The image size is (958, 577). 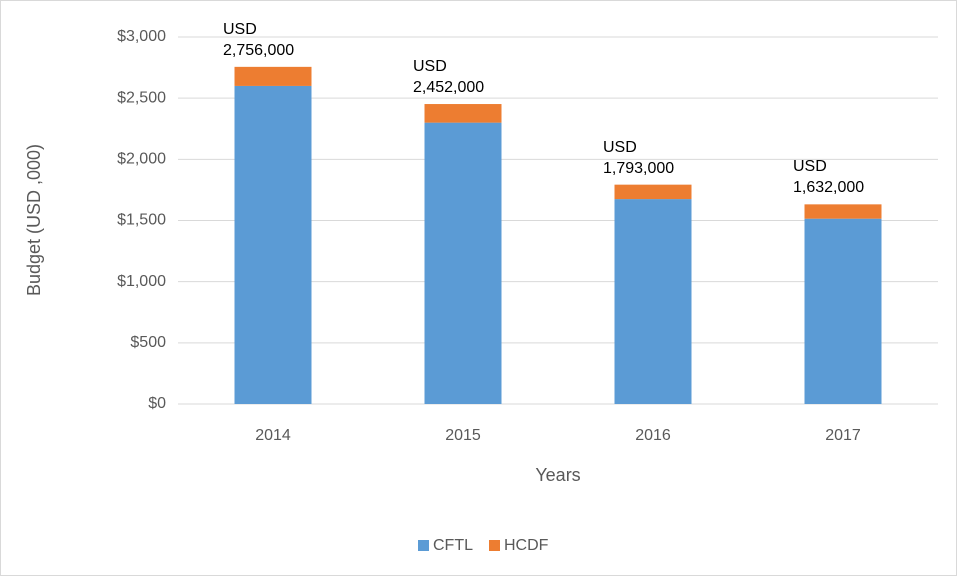 What do you see at coordinates (157, 403) in the screenshot?
I see `y-tick-label: $0` at bounding box center [157, 403].